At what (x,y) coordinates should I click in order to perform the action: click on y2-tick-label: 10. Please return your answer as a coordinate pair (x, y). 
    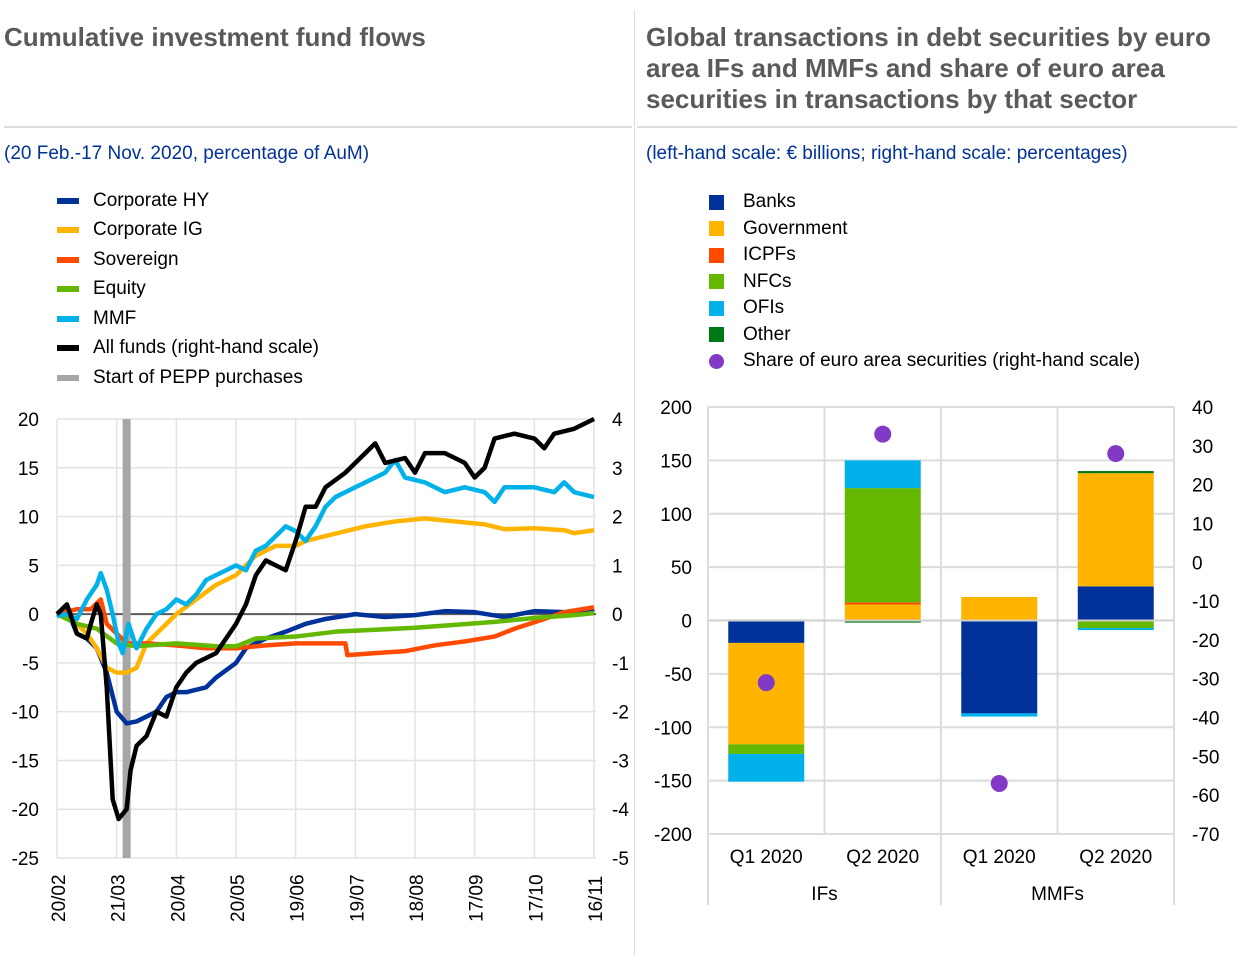
    Looking at the image, I should click on (1202, 524).